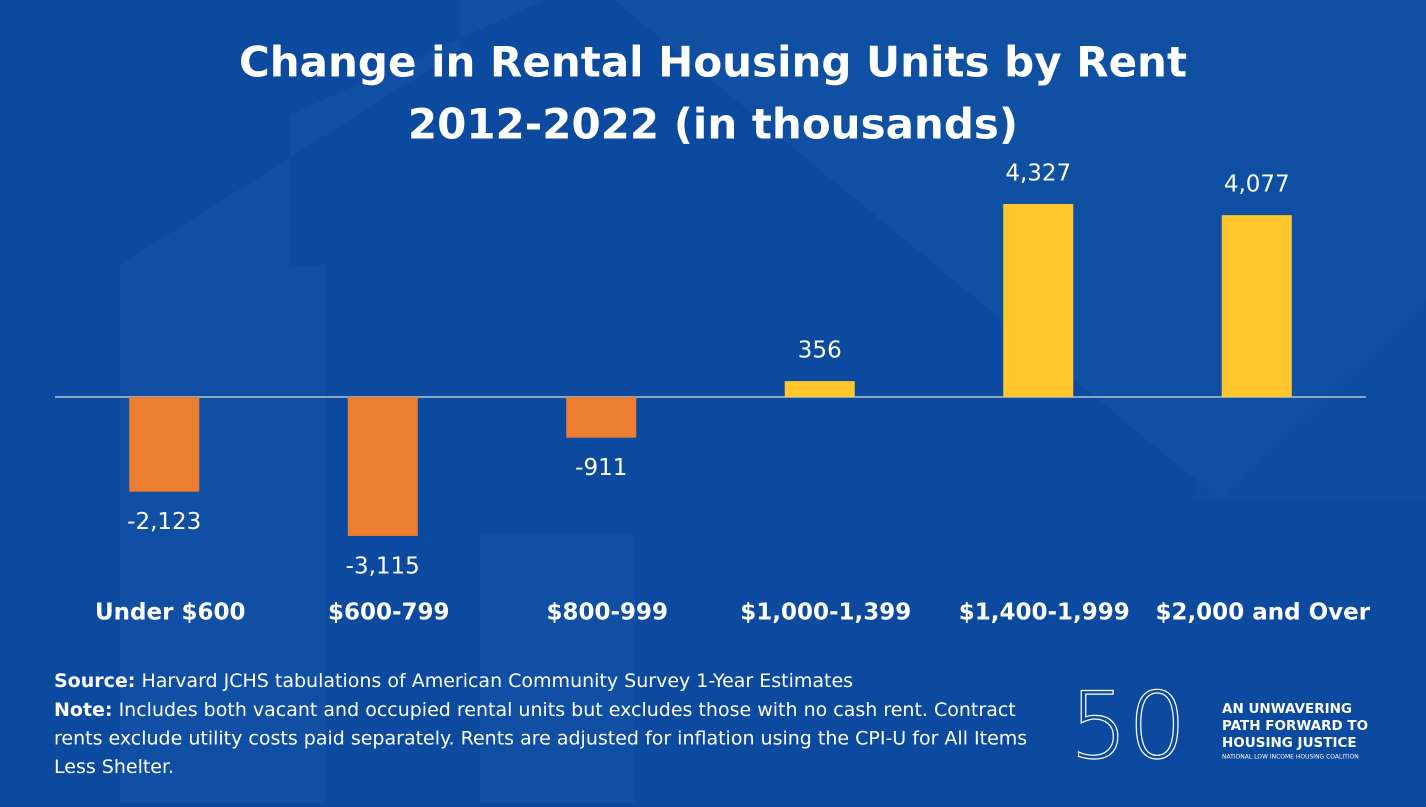 This screenshot has width=1426, height=807. What do you see at coordinates (1038, 174) in the screenshot?
I see `value-label: 4,327` at bounding box center [1038, 174].